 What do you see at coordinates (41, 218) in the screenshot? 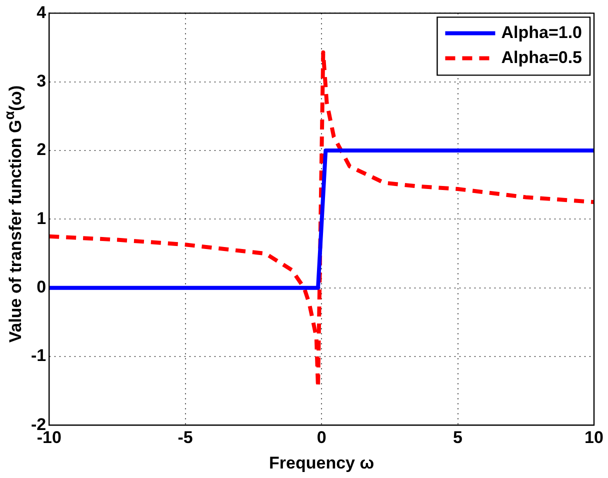
I see `y-tick-label: 1` at bounding box center [41, 218].